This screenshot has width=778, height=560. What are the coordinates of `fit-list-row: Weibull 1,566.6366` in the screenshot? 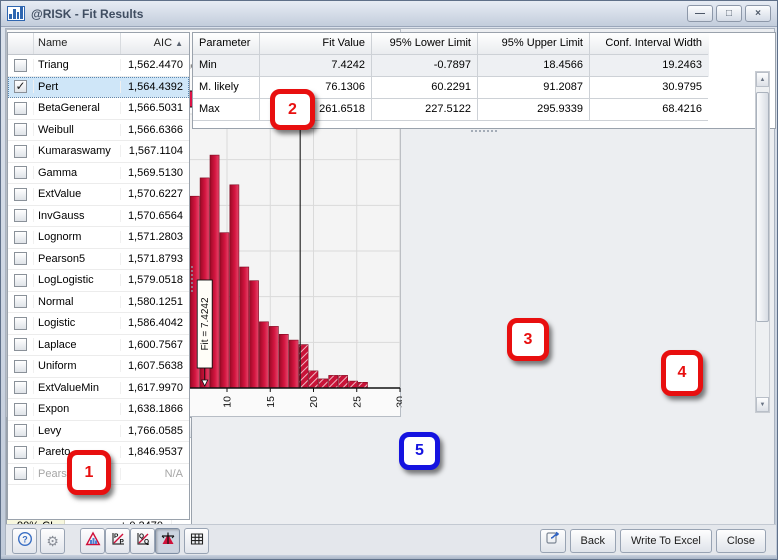 It's located at (98, 130).